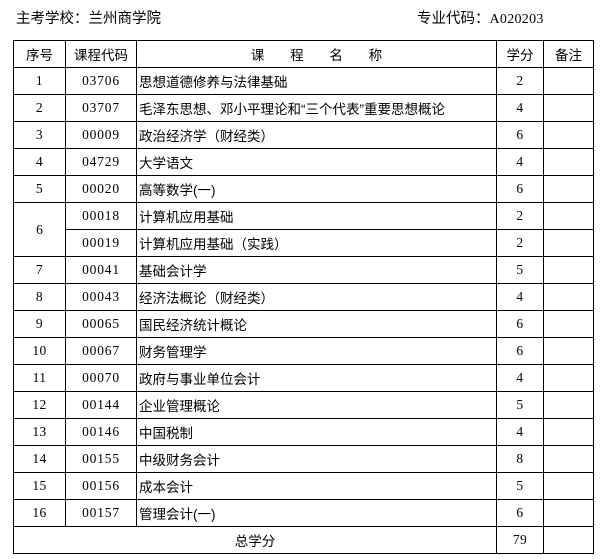 This screenshot has height=559, width=606. What do you see at coordinates (101, 270) in the screenshot?
I see `cell-code: 00041` at bounding box center [101, 270].